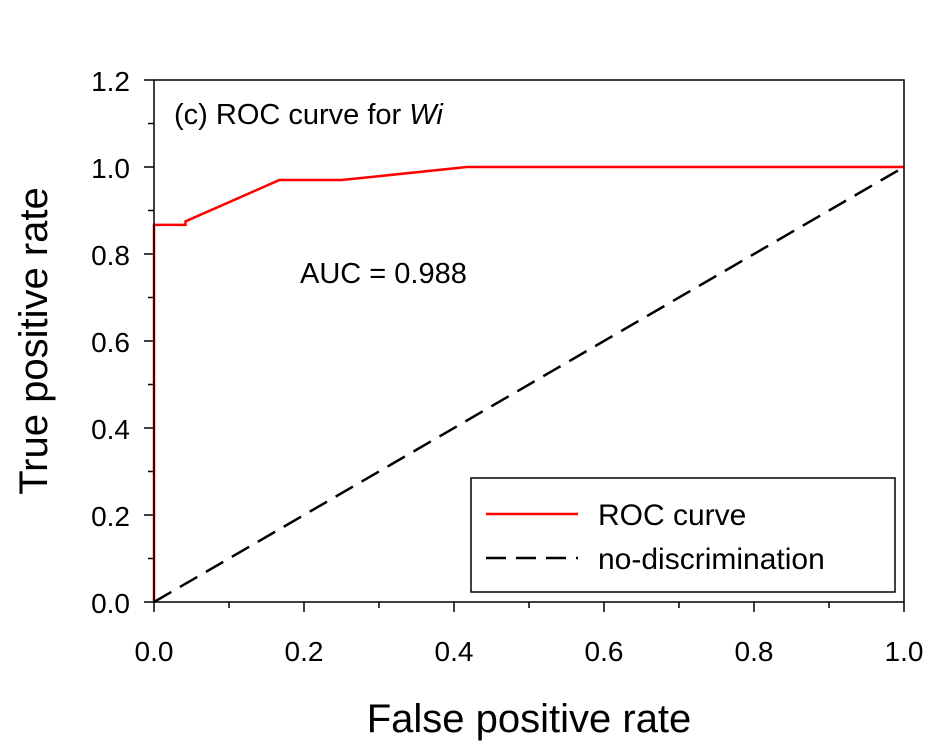 The width and height of the screenshot is (947, 747). I want to click on y-tick-label: 0.6, so click(110, 342).